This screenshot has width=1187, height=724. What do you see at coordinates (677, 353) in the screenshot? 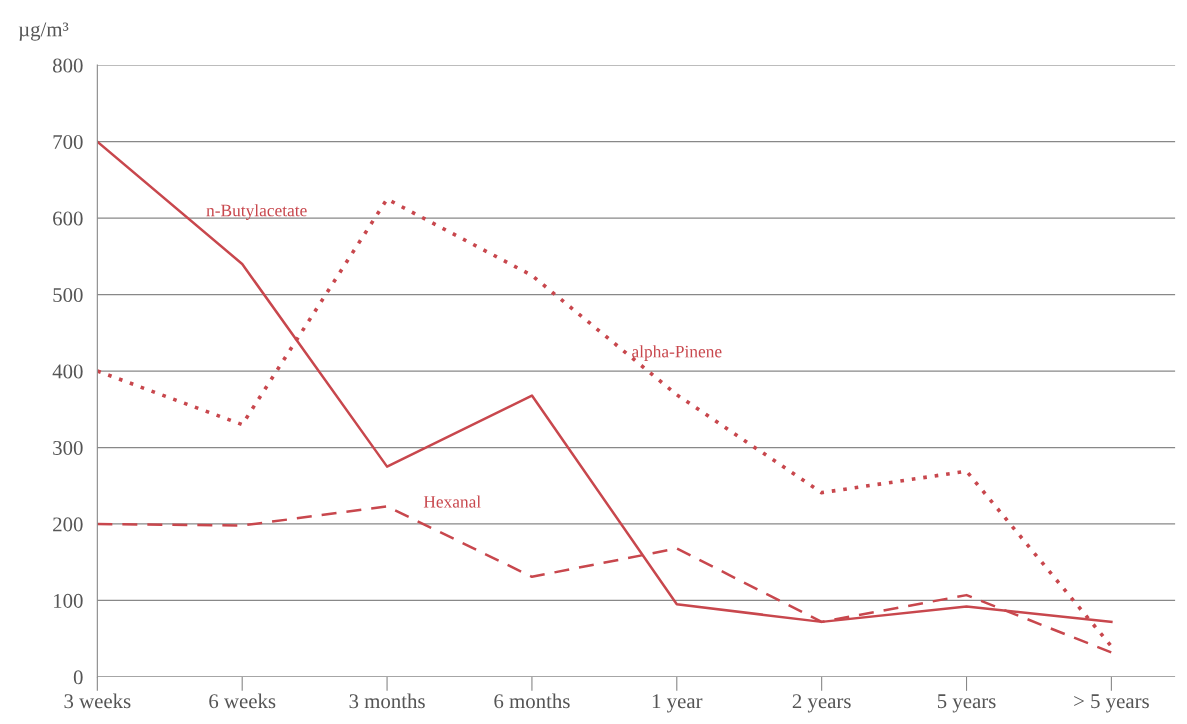
I see `series-label: alpha-Pinene` at bounding box center [677, 353].